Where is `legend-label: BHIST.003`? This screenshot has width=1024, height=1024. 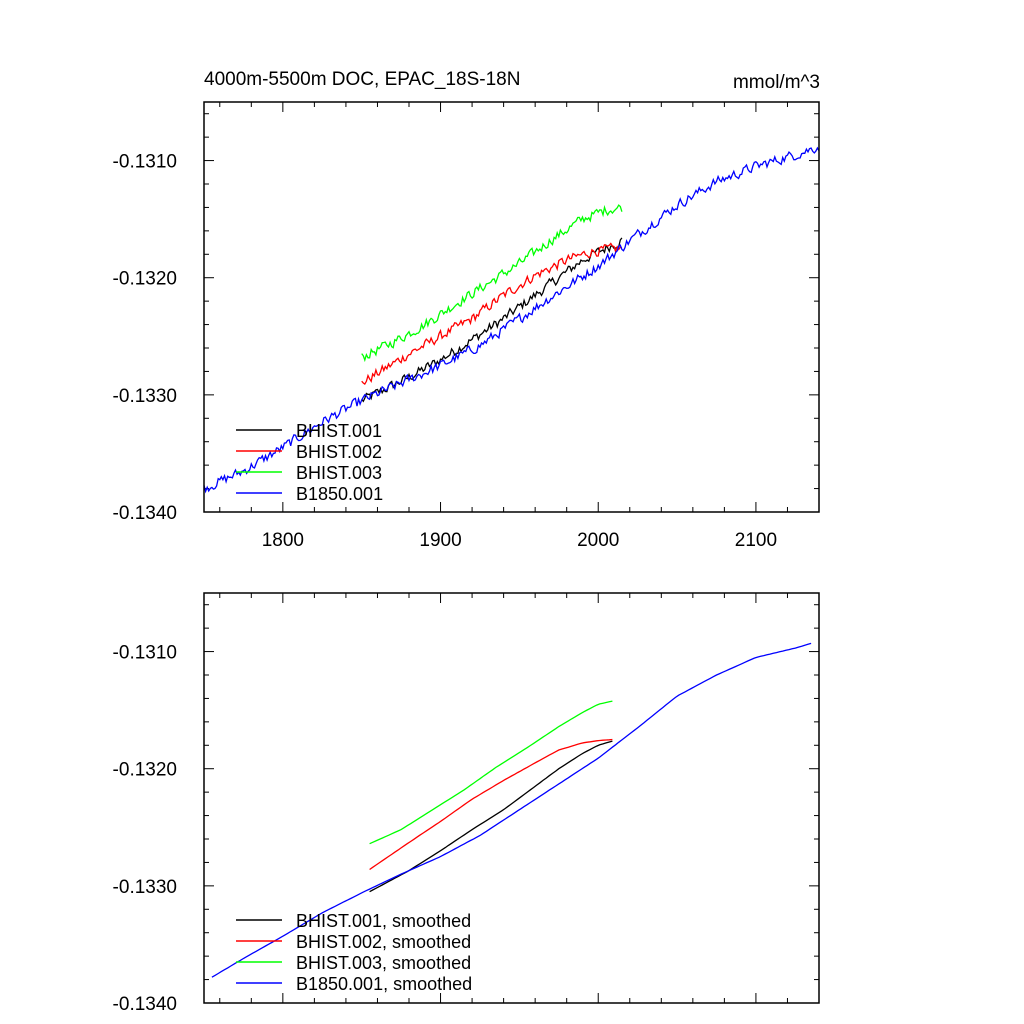 legend-label: BHIST.003 is located at coordinates (339, 473).